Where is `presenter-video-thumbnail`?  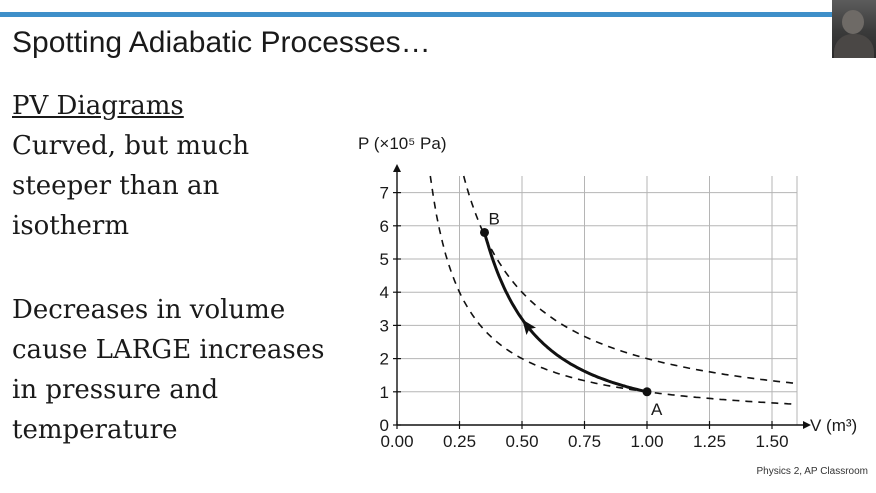
presenter-video-thumbnail is located at coordinates (854, 29).